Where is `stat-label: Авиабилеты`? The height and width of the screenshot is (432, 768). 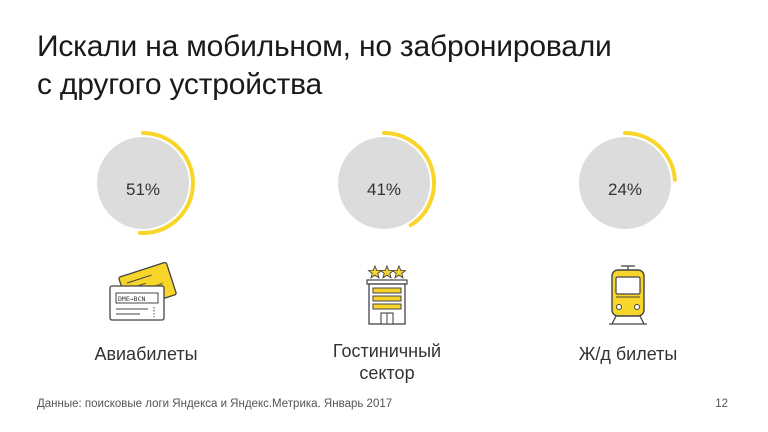 stat-label: Авиабилеты is located at coordinates (146, 354).